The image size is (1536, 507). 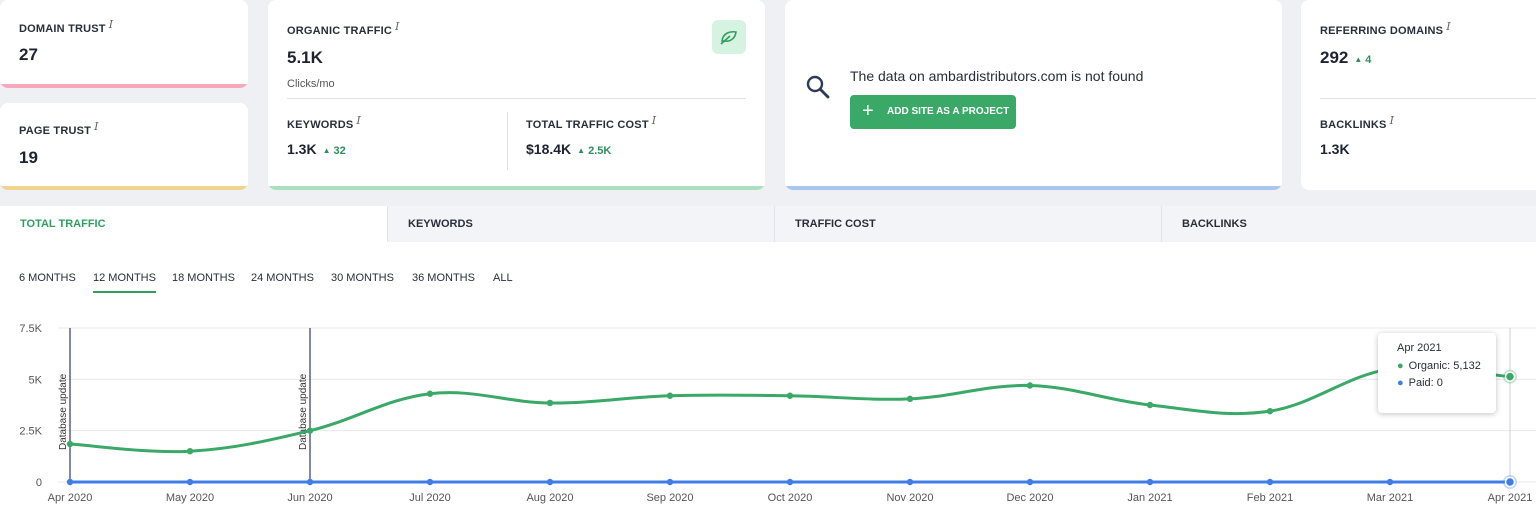 What do you see at coordinates (729, 37) in the screenshot?
I see `leaf-icon` at bounding box center [729, 37].